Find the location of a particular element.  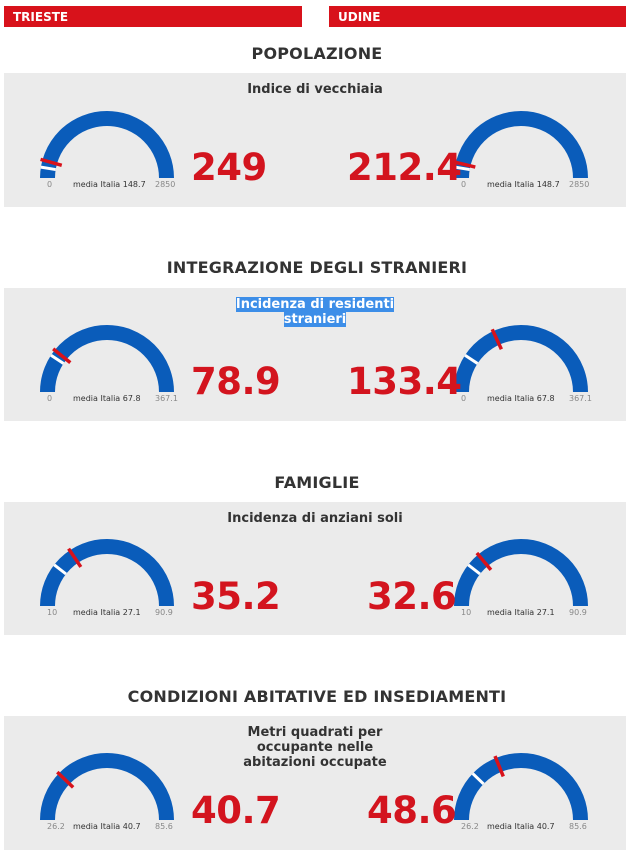

section-title-condizioni-abitative: CONDIZIONI ABITATIVE ED INSEDIAMENTI is located at coordinates (317, 696).